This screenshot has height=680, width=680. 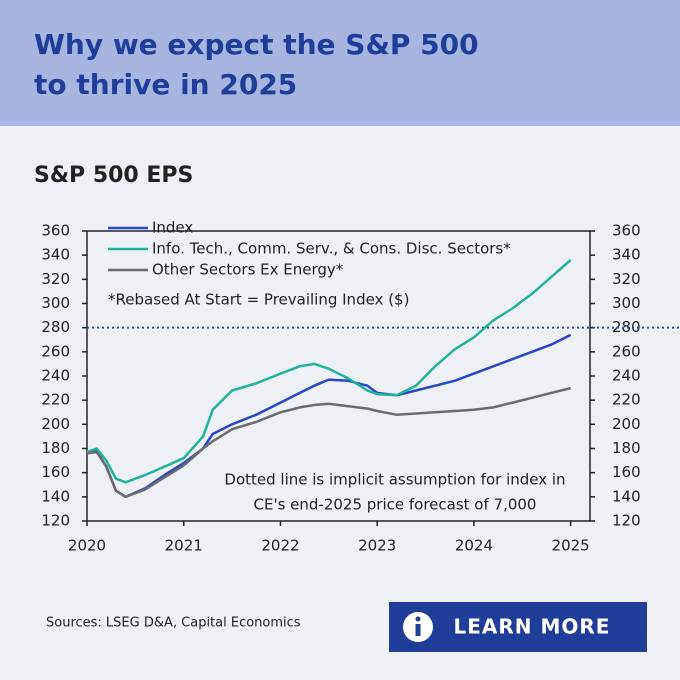 What do you see at coordinates (626, 521) in the screenshot?
I see `y2-tick-label: 120` at bounding box center [626, 521].